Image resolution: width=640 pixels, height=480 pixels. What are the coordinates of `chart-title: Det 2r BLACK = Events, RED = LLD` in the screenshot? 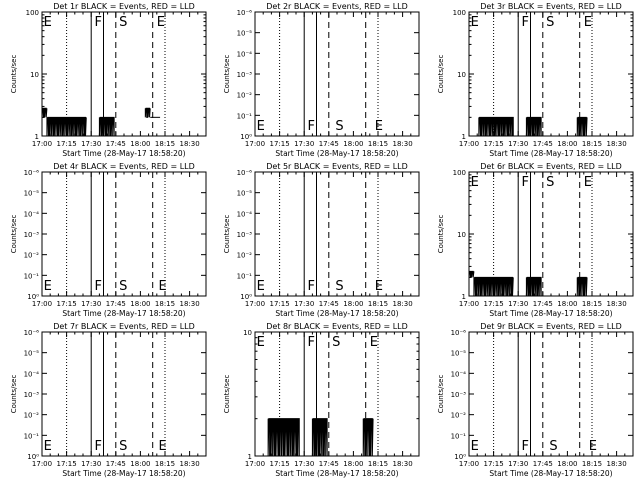 It's located at (337, 6).